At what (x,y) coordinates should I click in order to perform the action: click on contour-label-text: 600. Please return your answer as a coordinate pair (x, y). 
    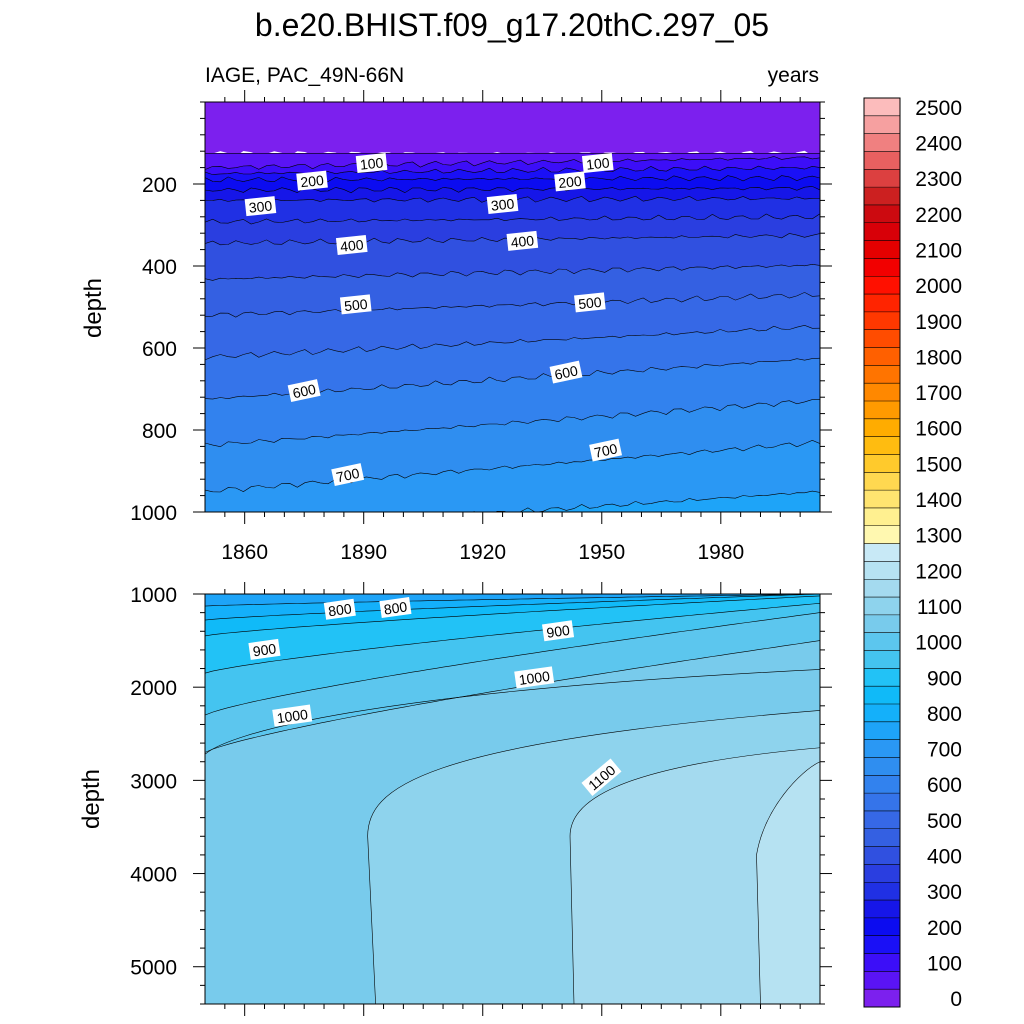
    Looking at the image, I should click on (304, 391).